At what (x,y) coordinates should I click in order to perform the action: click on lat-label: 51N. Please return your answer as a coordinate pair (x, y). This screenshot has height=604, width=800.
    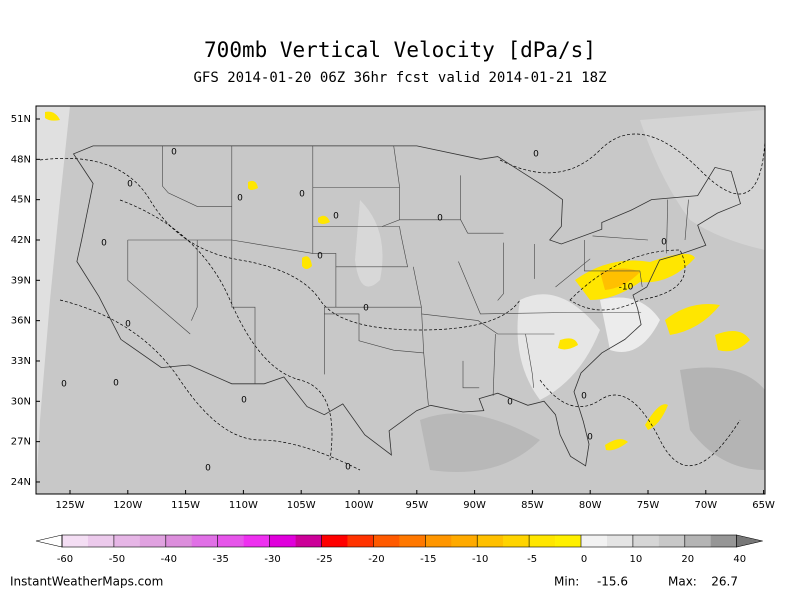
    Looking at the image, I should click on (21, 119).